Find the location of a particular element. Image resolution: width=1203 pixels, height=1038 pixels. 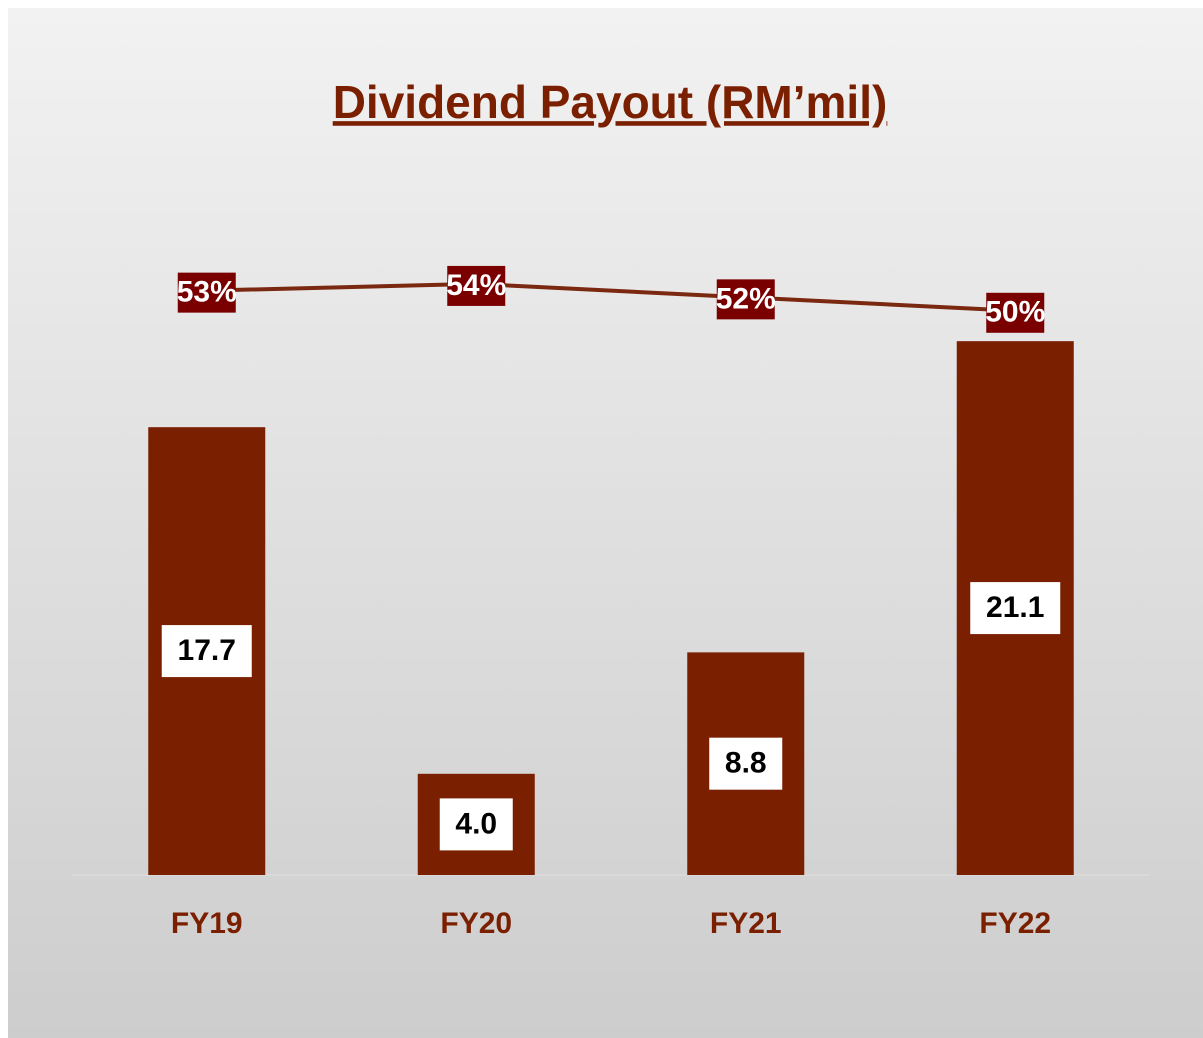

line-value-label: 52% is located at coordinates (746, 298).